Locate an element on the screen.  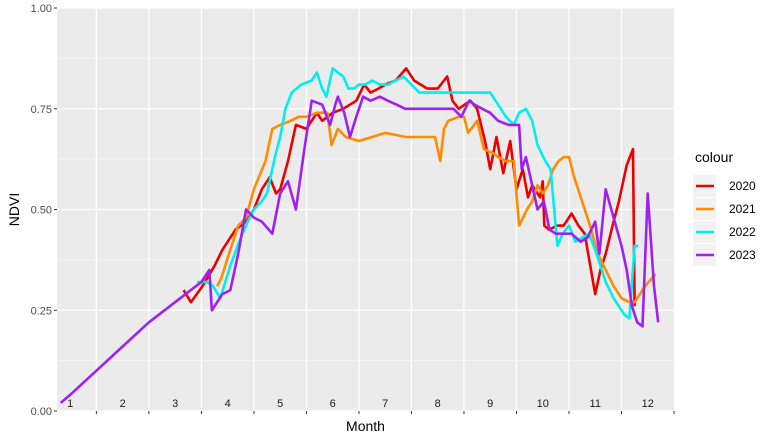
month-label: 5 is located at coordinates (280, 404).